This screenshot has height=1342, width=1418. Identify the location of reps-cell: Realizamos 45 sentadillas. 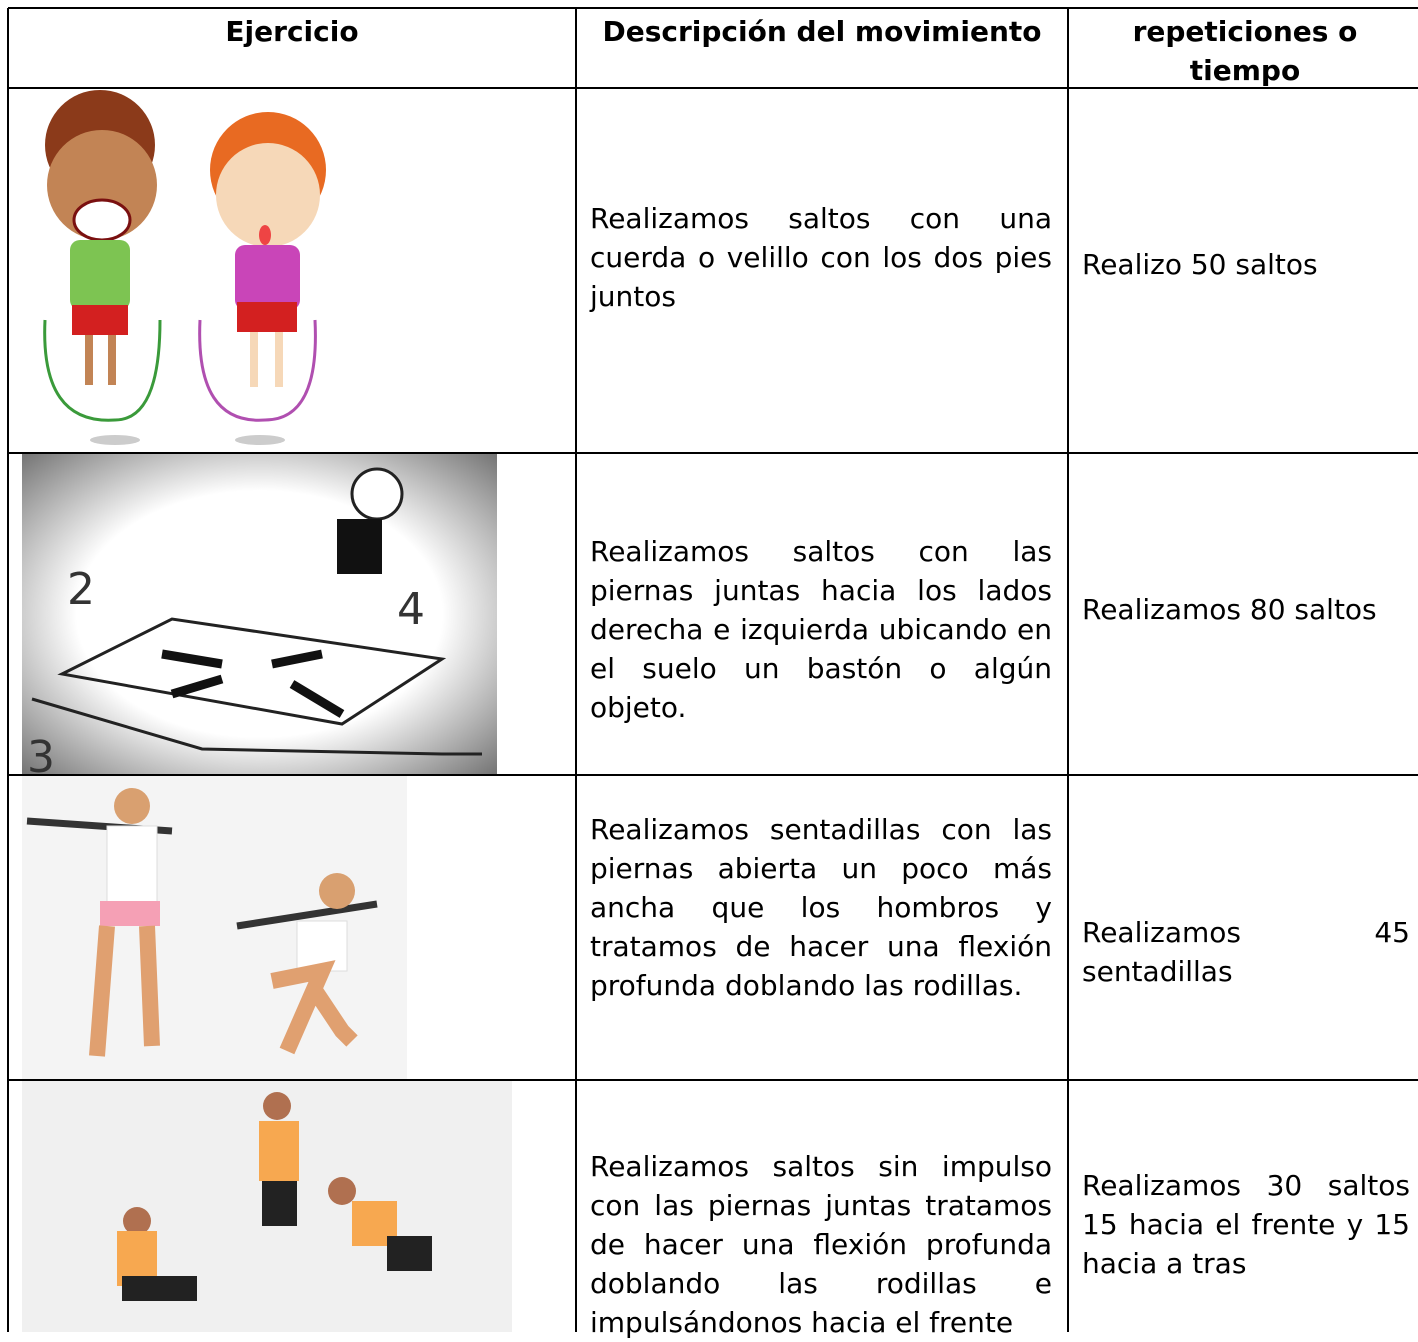
(1246, 952).